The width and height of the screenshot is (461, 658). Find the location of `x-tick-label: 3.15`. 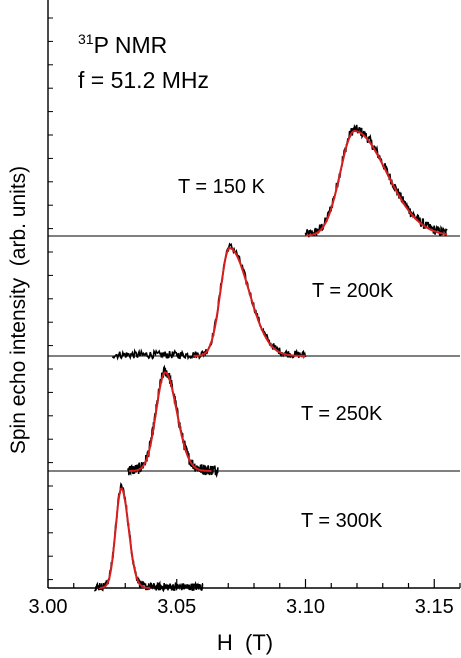

x-tick-label: 3.15 is located at coordinates (434, 607).